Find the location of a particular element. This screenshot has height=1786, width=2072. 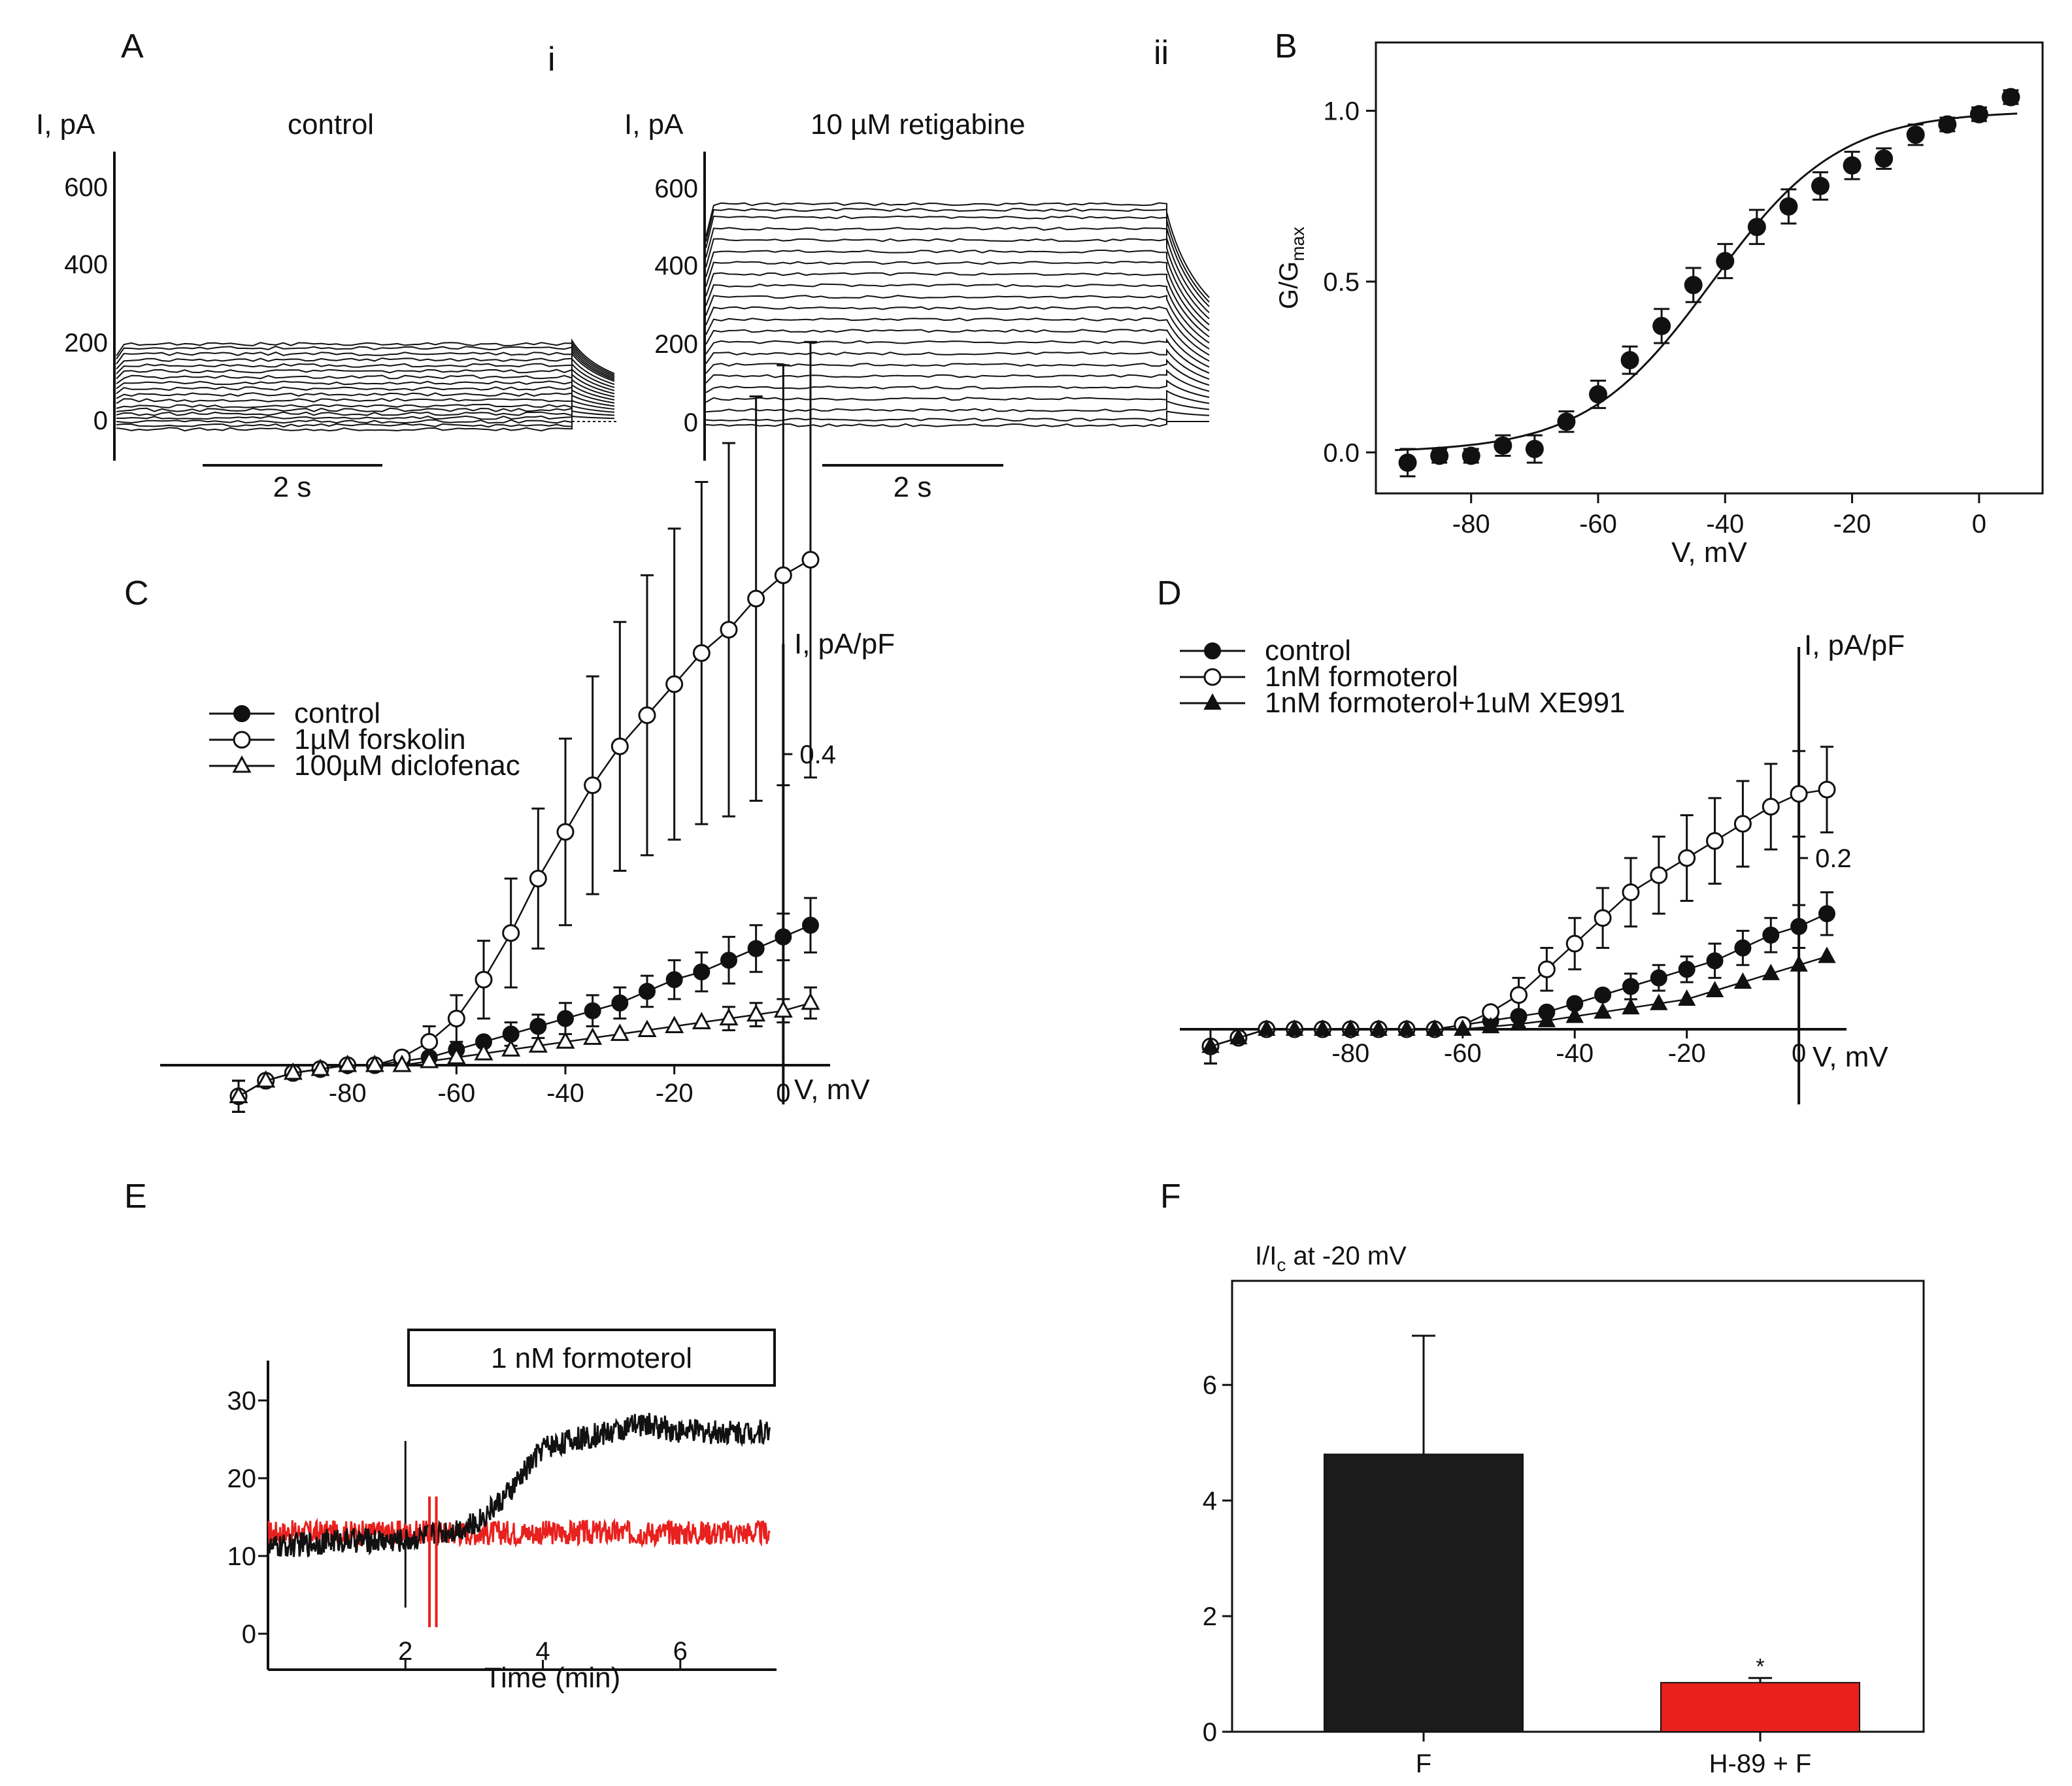

panel-f-bars: F H-89 + F * is located at coordinates (1592, 1556).